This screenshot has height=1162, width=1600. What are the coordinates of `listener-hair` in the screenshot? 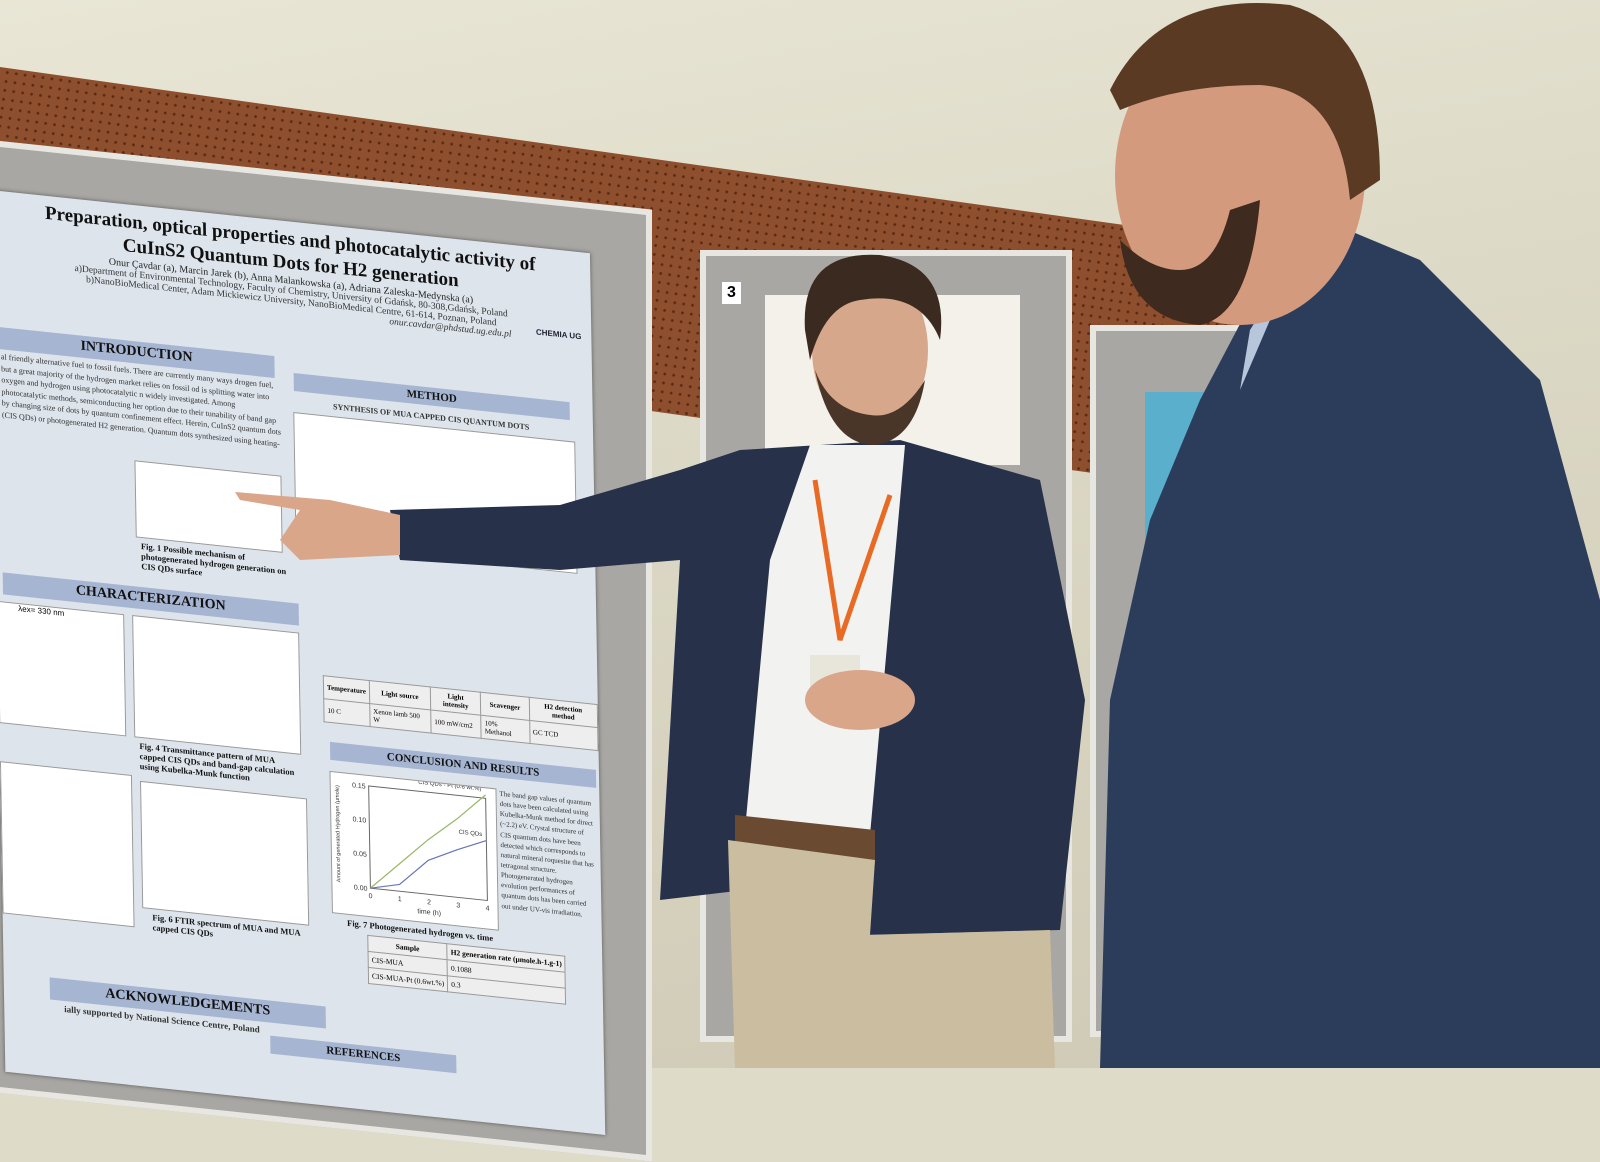 It's located at (1245, 101).